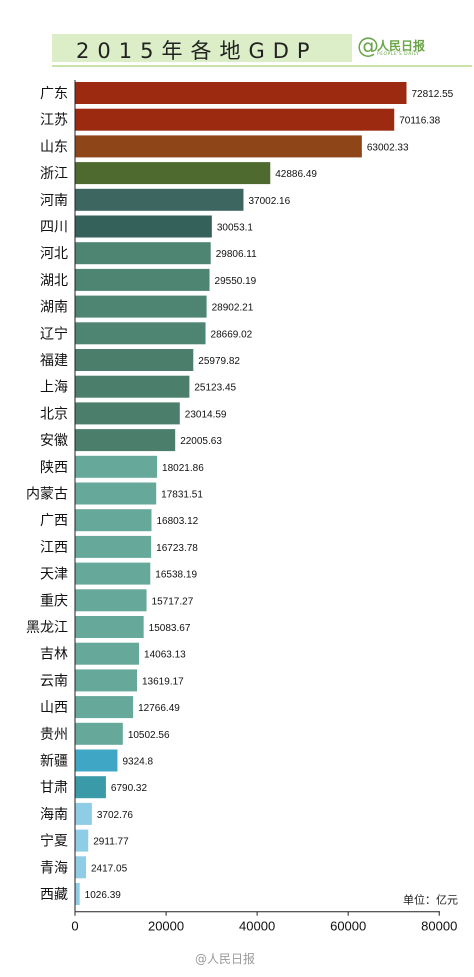 This screenshot has width=474, height=977. What do you see at coordinates (54, 121) in the screenshot?
I see `category-label-1: 江苏` at bounding box center [54, 121].